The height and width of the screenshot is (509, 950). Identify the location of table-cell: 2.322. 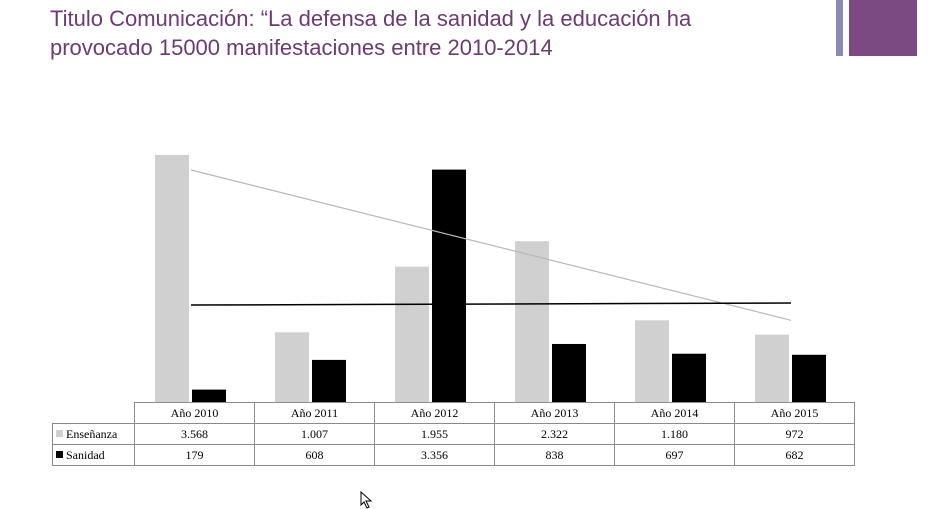
(554, 434).